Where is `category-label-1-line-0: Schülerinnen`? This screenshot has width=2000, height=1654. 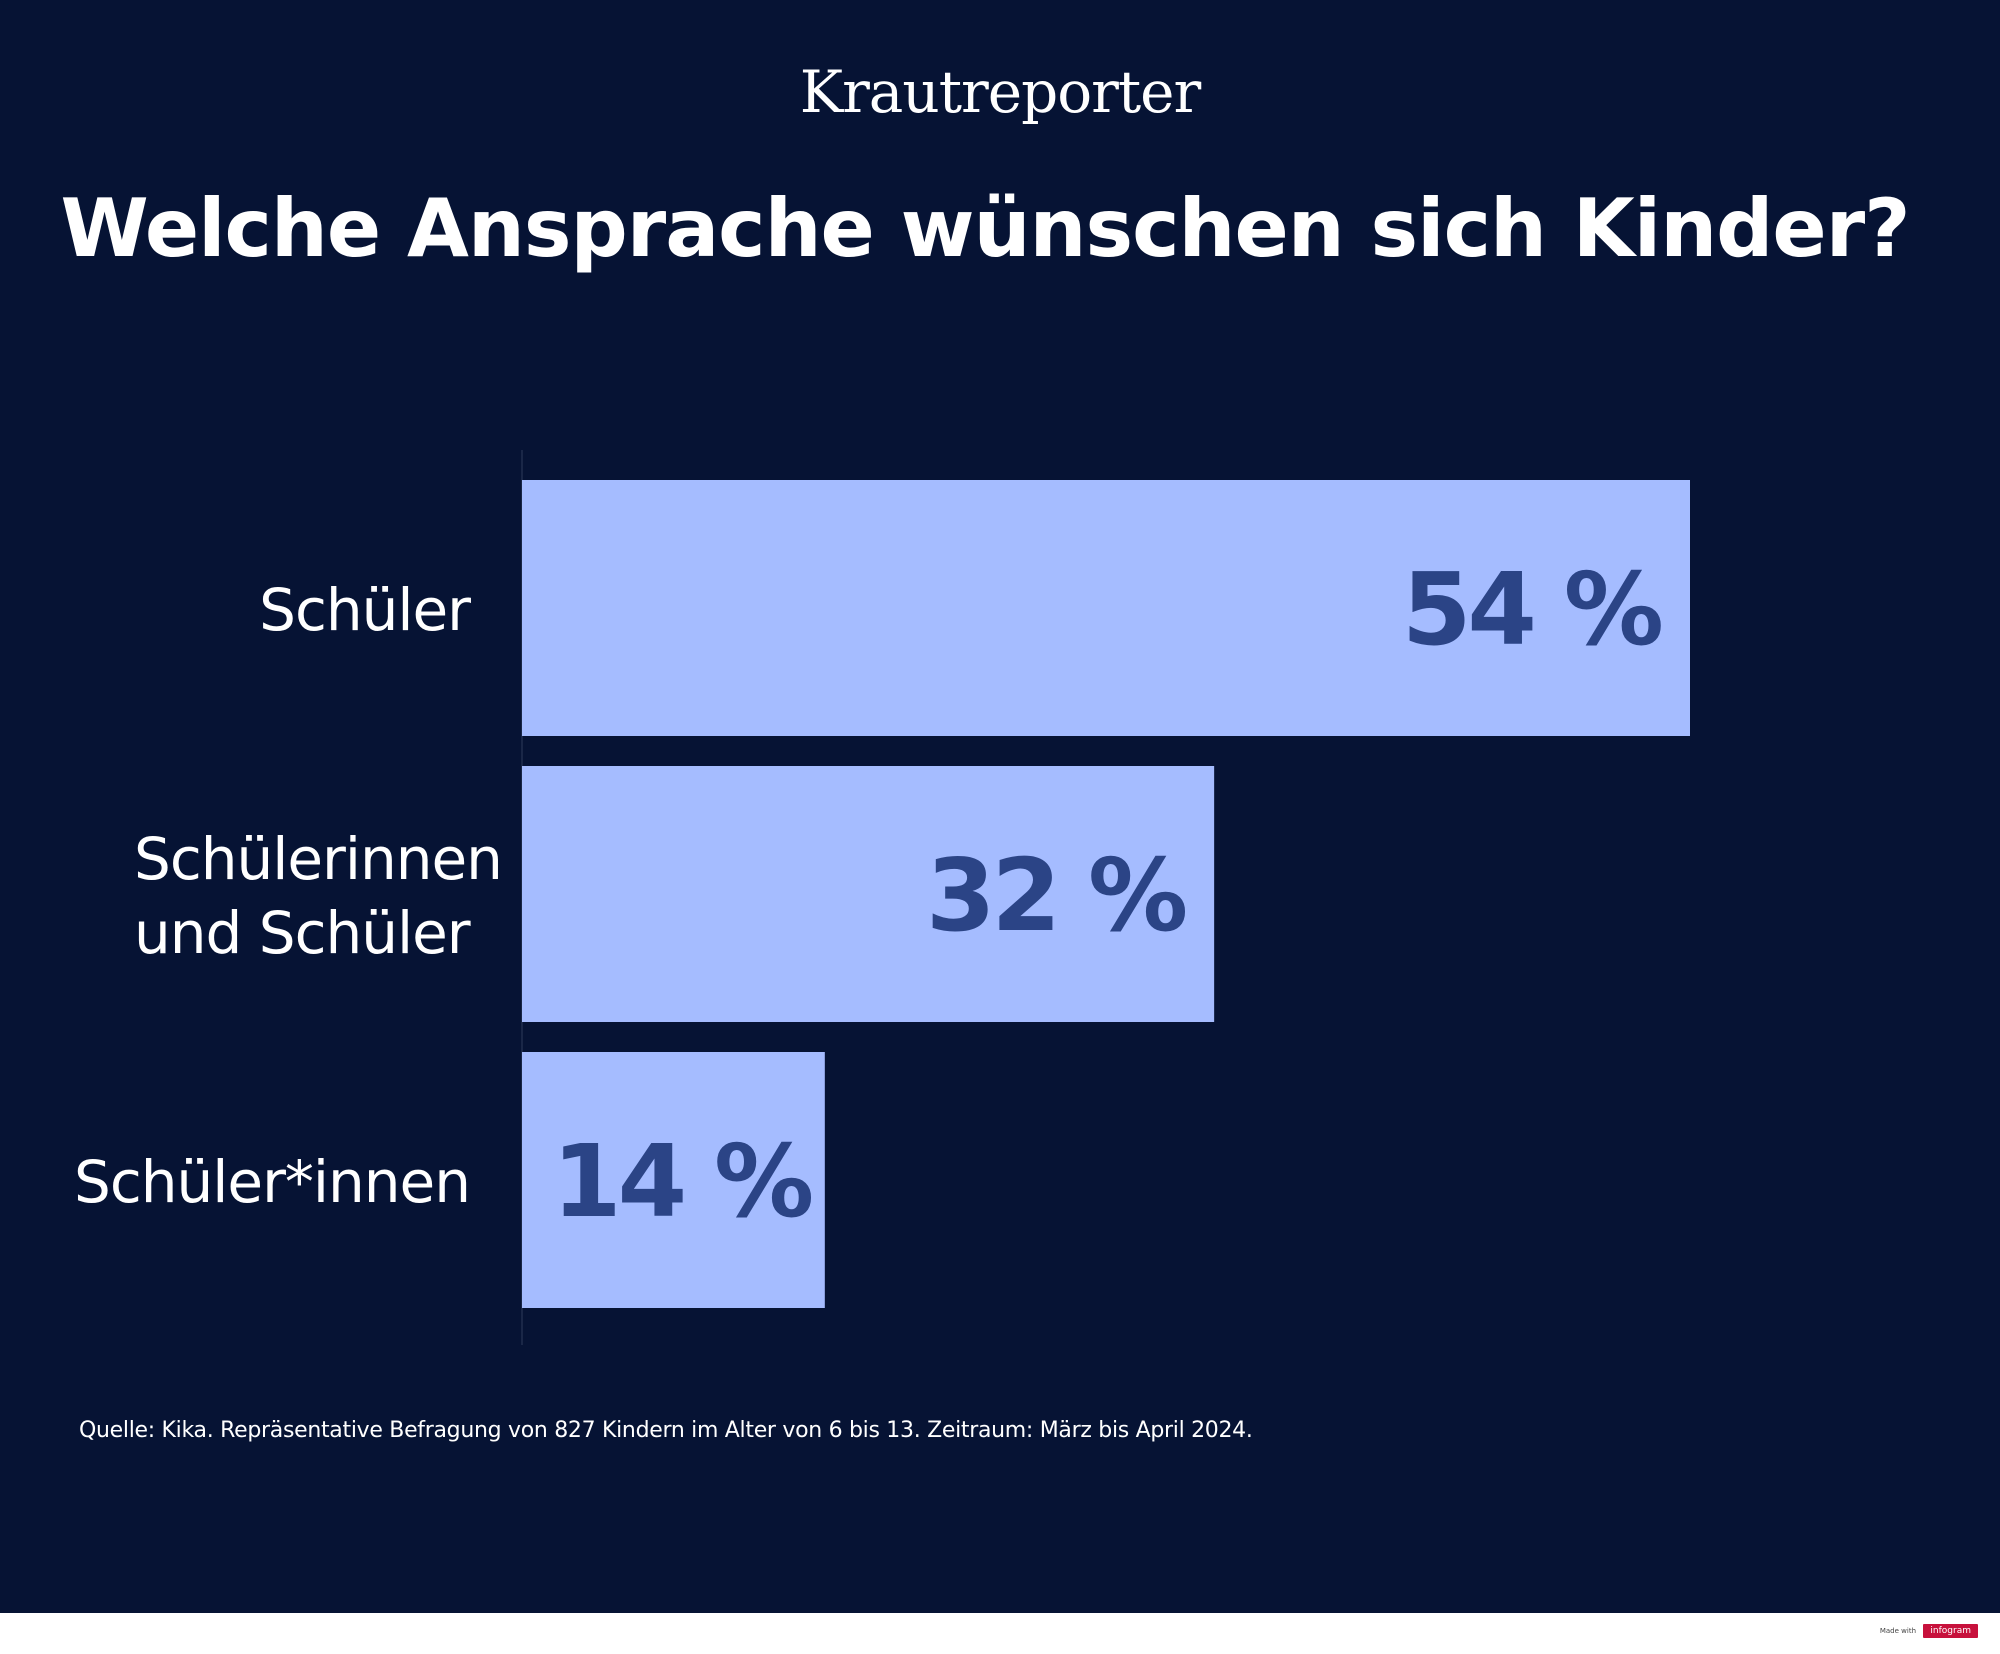
category-label-1-line-0: Schülerinnen is located at coordinates (318, 859).